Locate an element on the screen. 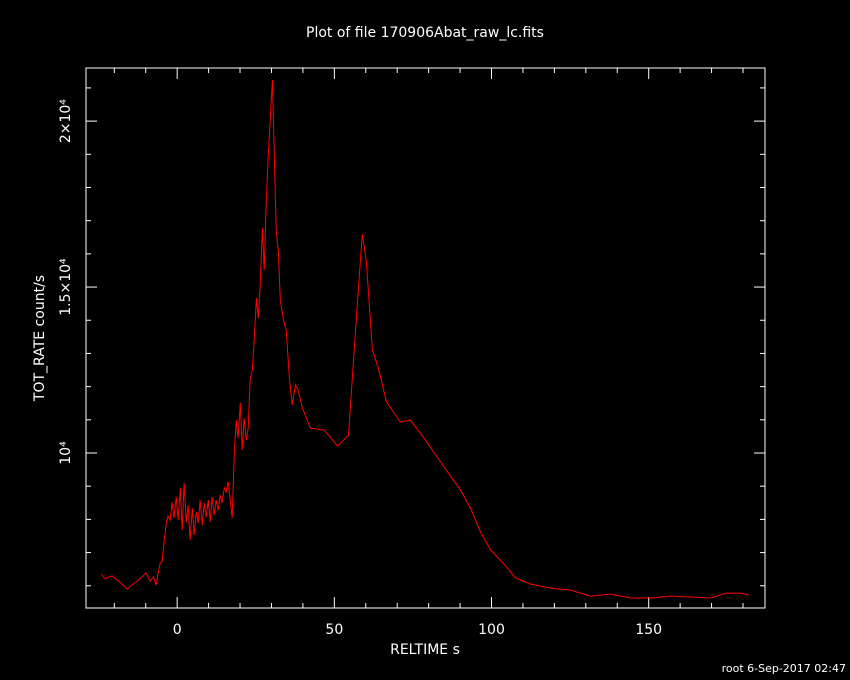 Image resolution: width=850 pixels, height=680 pixels. chart-title: Plot of file 170906Abat_raw_lc.fits is located at coordinates (425, 33).